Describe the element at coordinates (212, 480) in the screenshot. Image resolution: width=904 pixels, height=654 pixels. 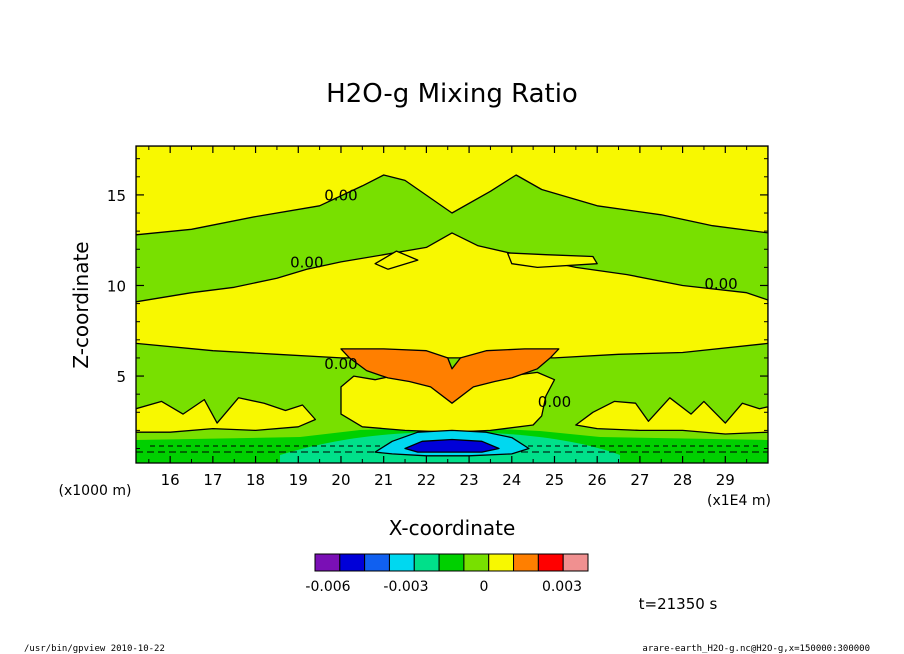
I see `x-tick-label-17: 17` at that location.